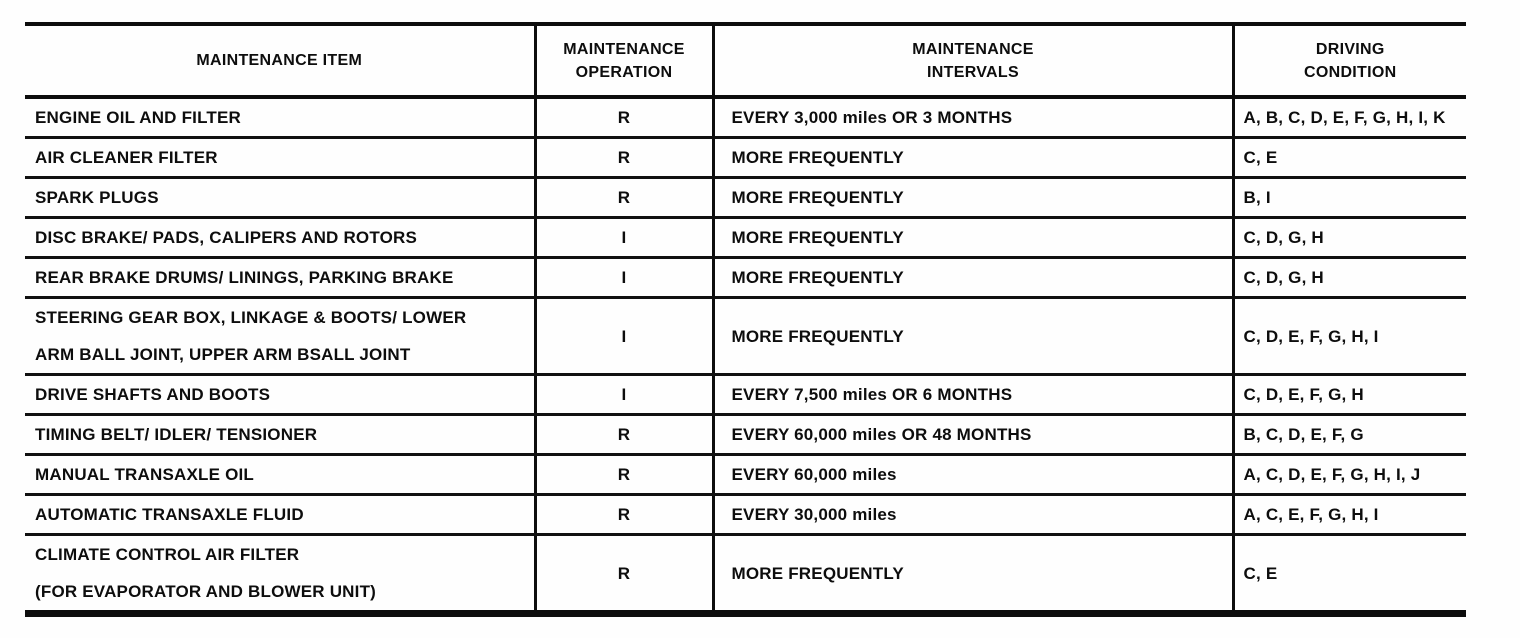 Image resolution: width=1520 pixels, height=638 pixels. Describe the element at coordinates (974, 435) in the screenshot. I see `cell-maintenance-interval: EVERY 60,000 miles OR 48 MONTHS` at that location.